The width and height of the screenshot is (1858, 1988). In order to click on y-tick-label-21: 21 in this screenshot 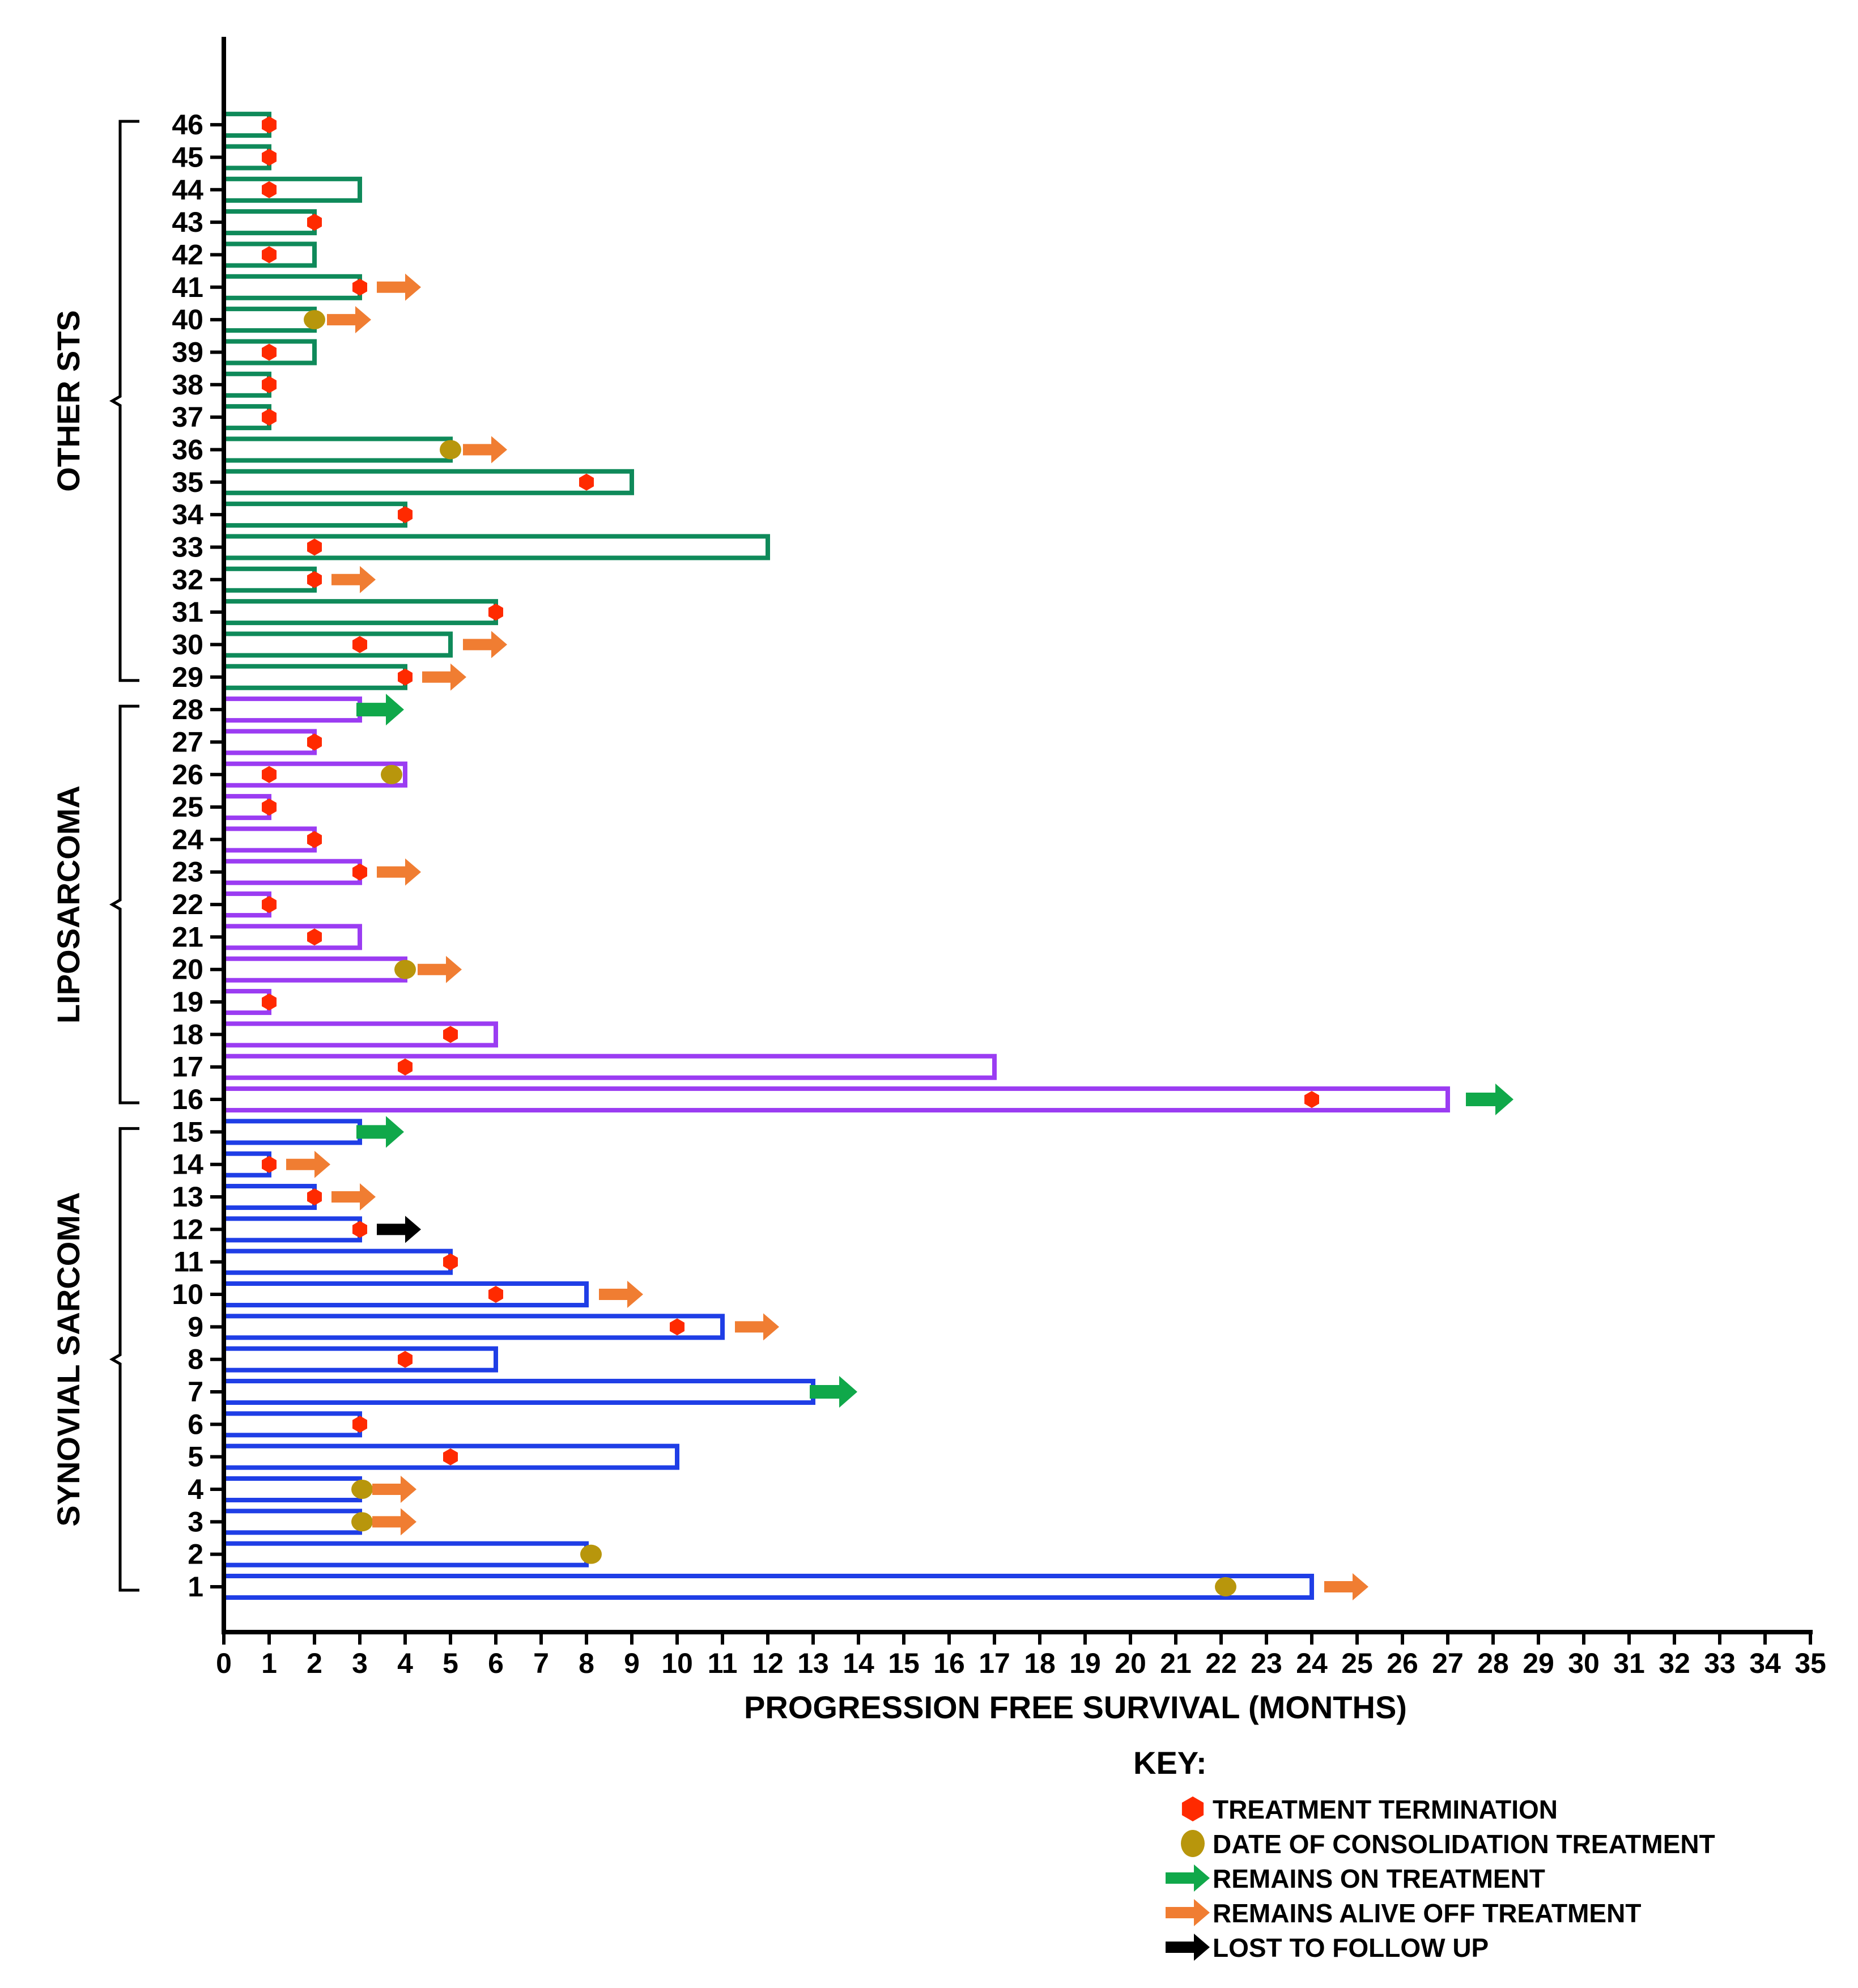, I will do `click(187, 937)`.